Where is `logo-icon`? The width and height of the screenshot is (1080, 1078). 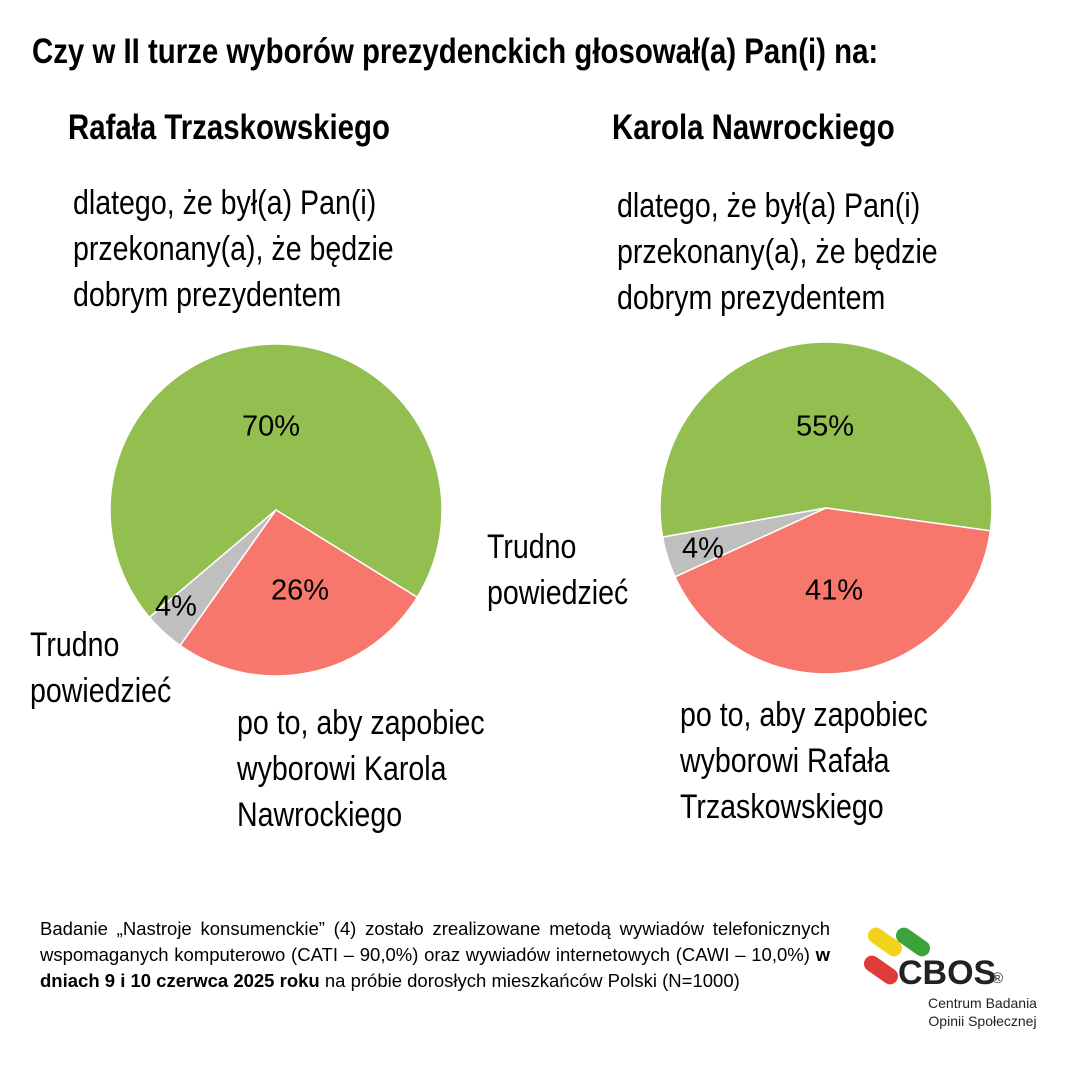 logo-icon is located at coordinates (897, 956).